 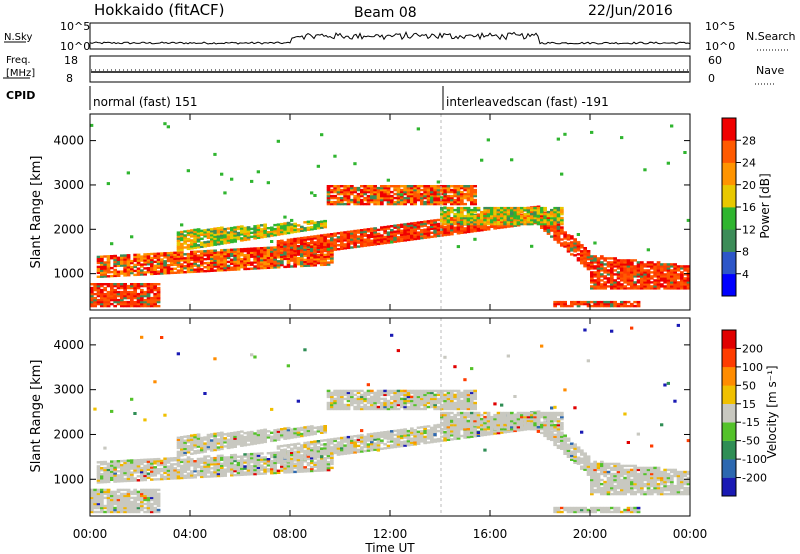 I want to click on power-colorbar-label: Power [dB], so click(x=765, y=205).